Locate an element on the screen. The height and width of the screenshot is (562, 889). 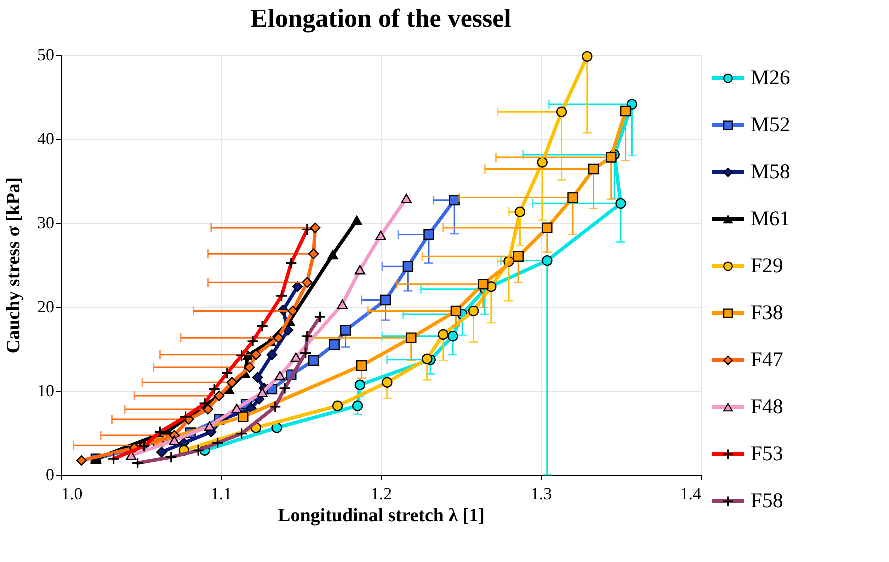
legend-label: M52 is located at coordinates (770, 124).